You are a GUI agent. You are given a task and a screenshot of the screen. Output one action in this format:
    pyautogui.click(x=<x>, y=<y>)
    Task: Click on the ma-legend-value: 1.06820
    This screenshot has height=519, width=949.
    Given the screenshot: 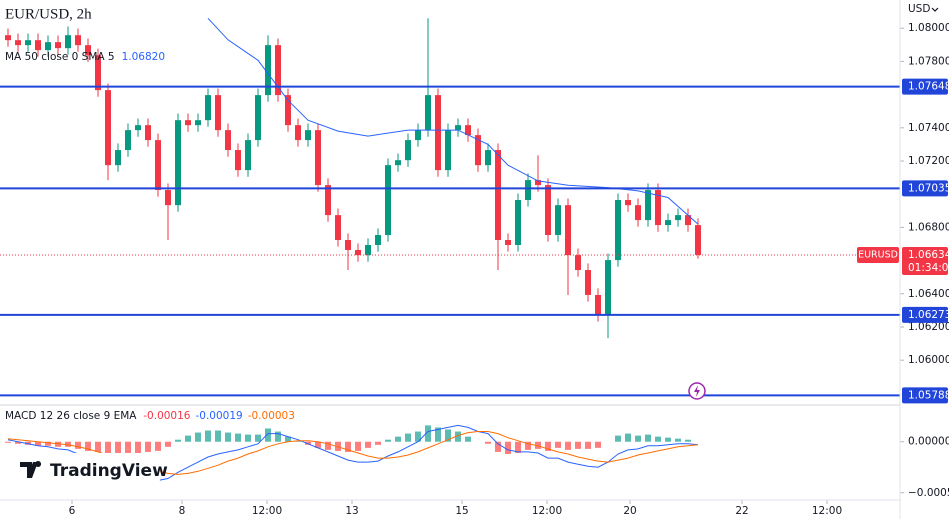 What is the action you would take?
    pyautogui.click(x=143, y=57)
    